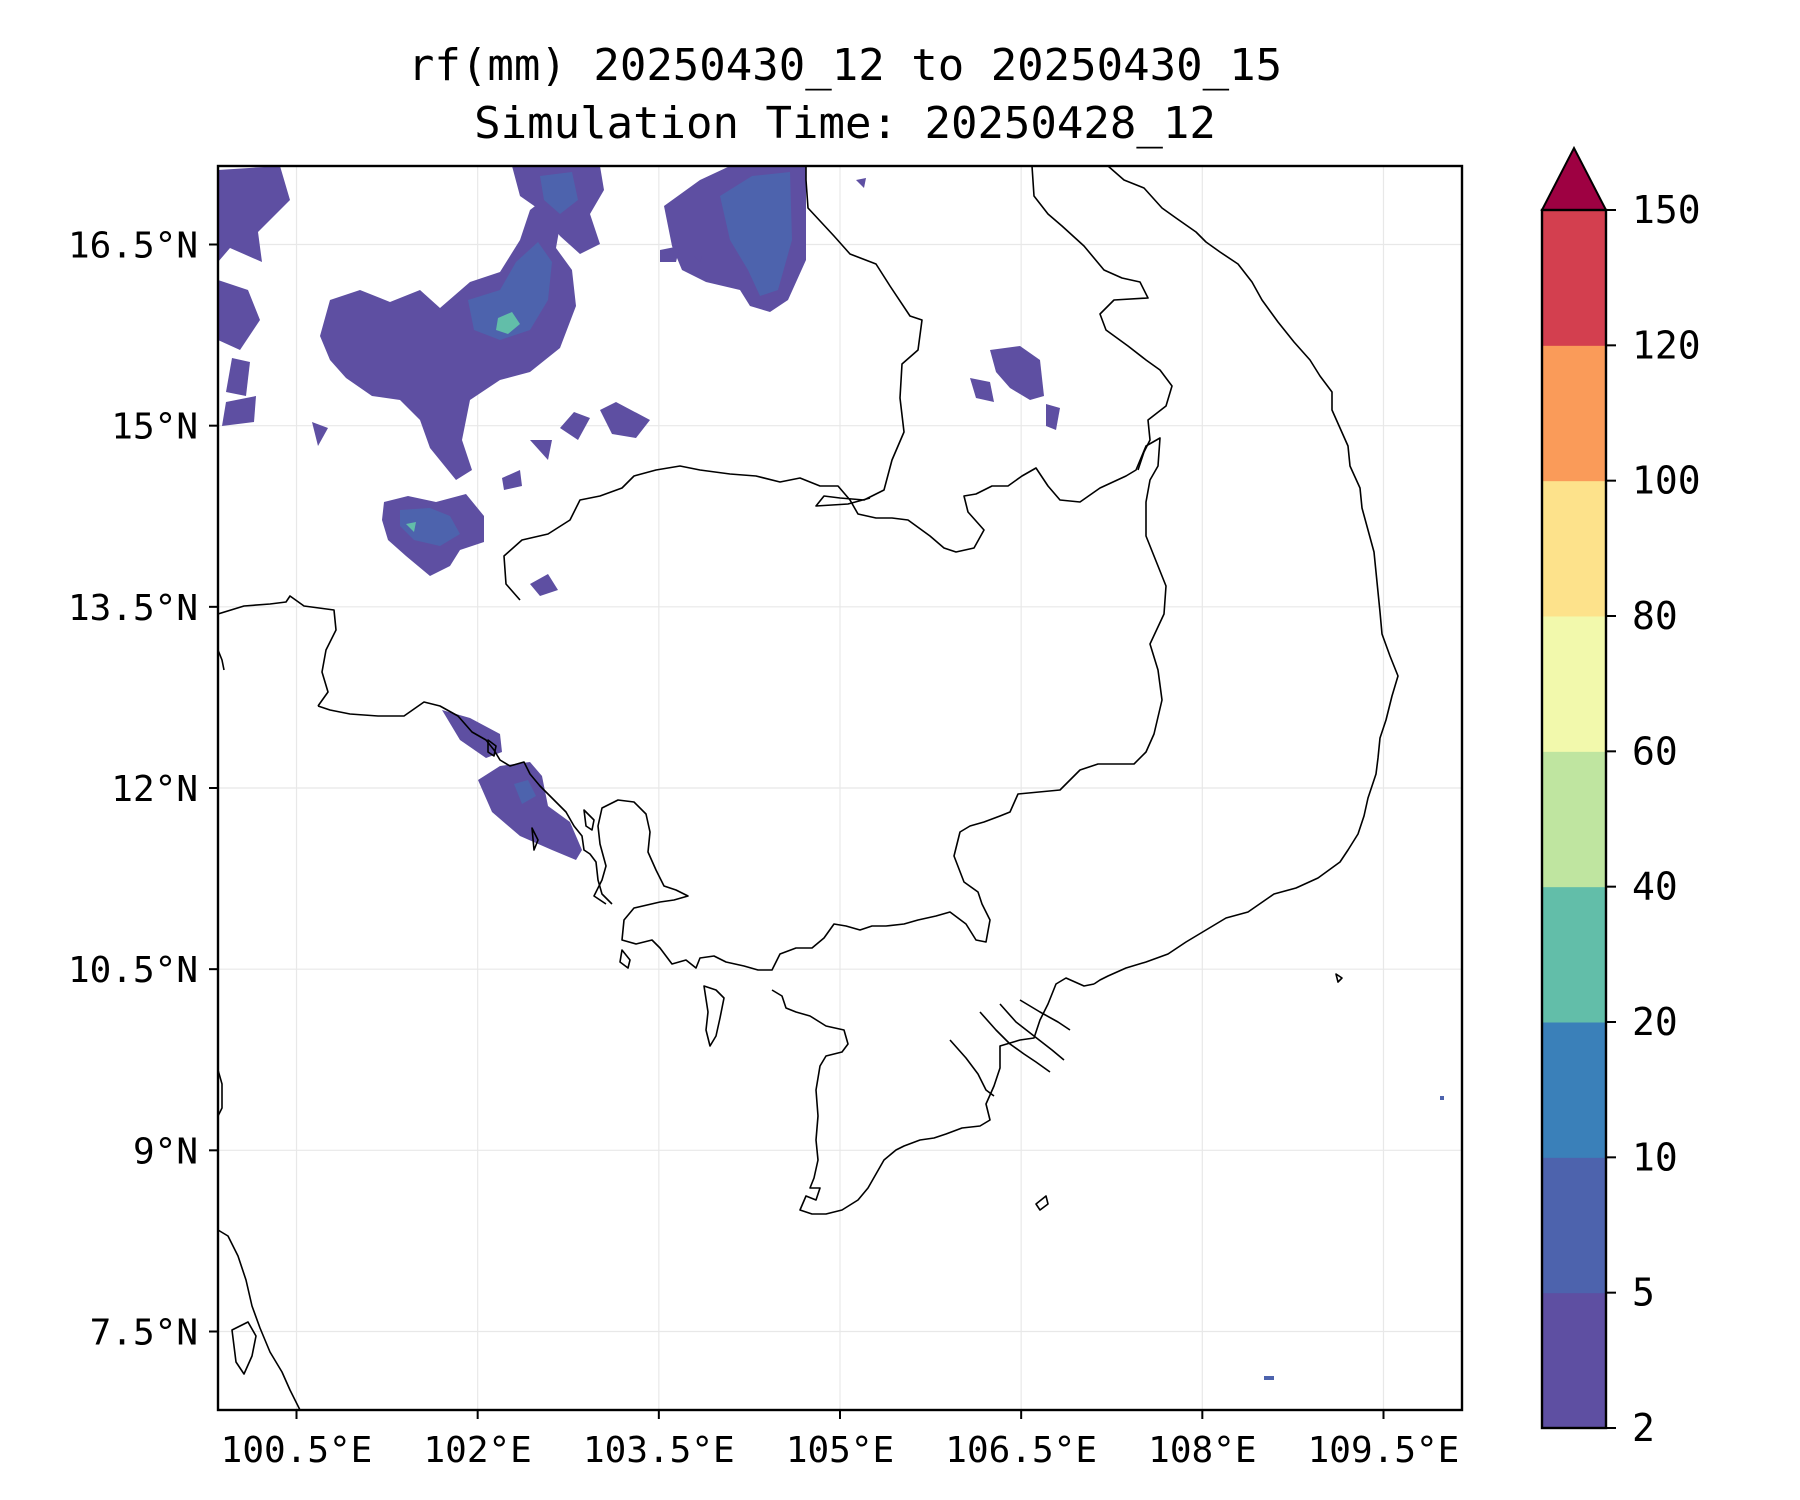 The width and height of the screenshot is (1800, 1500). Describe the element at coordinates (1017, 373) in the screenshot. I see `rain-area-laos-east` at that location.